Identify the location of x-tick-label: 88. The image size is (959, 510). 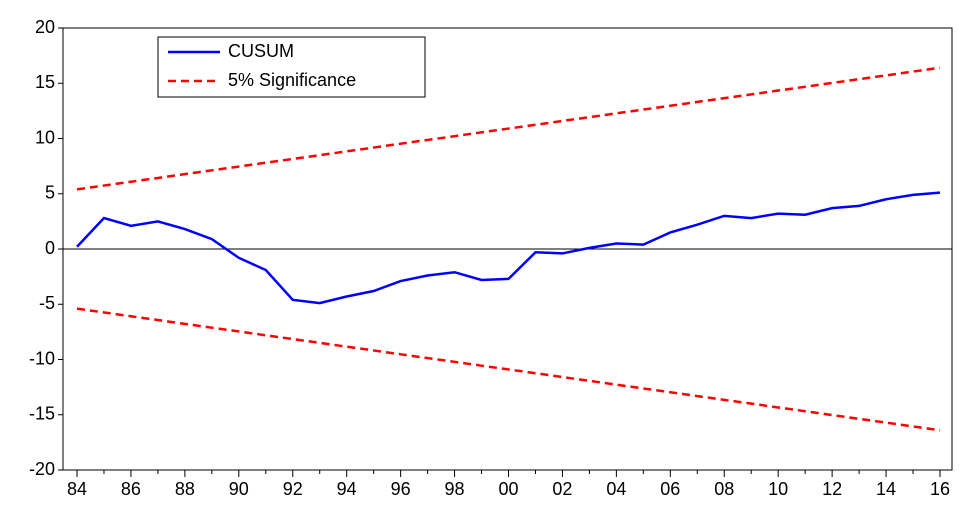
(185, 489).